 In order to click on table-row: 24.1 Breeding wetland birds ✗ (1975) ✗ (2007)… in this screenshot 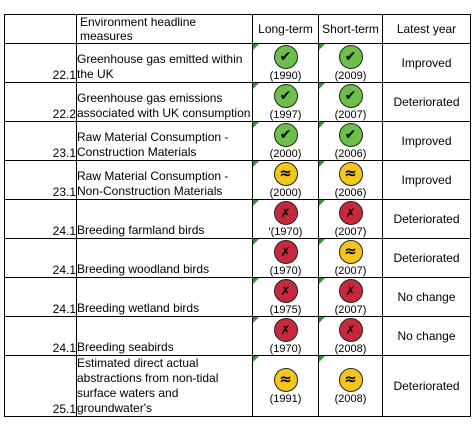, I will do `click(237, 297)`.